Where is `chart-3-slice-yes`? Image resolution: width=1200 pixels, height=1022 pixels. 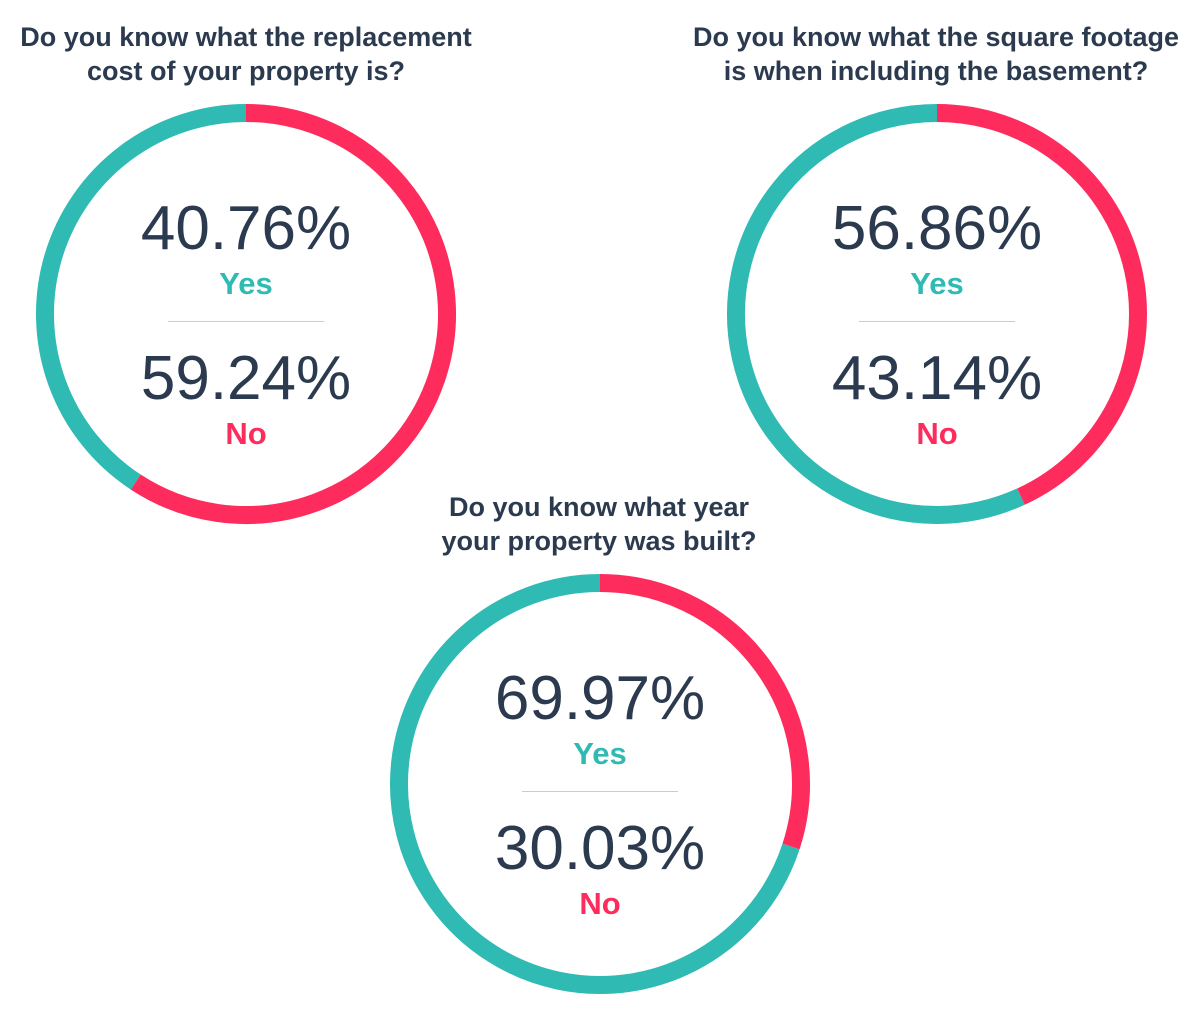 chart-3-slice-yes is located at coordinates (595, 784).